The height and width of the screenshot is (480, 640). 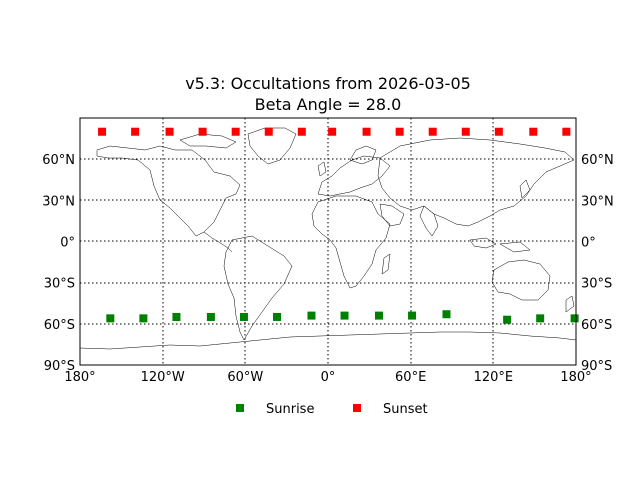 What do you see at coordinates (59, 284) in the screenshot?
I see `y-tick-label-left: 30°S` at bounding box center [59, 284].